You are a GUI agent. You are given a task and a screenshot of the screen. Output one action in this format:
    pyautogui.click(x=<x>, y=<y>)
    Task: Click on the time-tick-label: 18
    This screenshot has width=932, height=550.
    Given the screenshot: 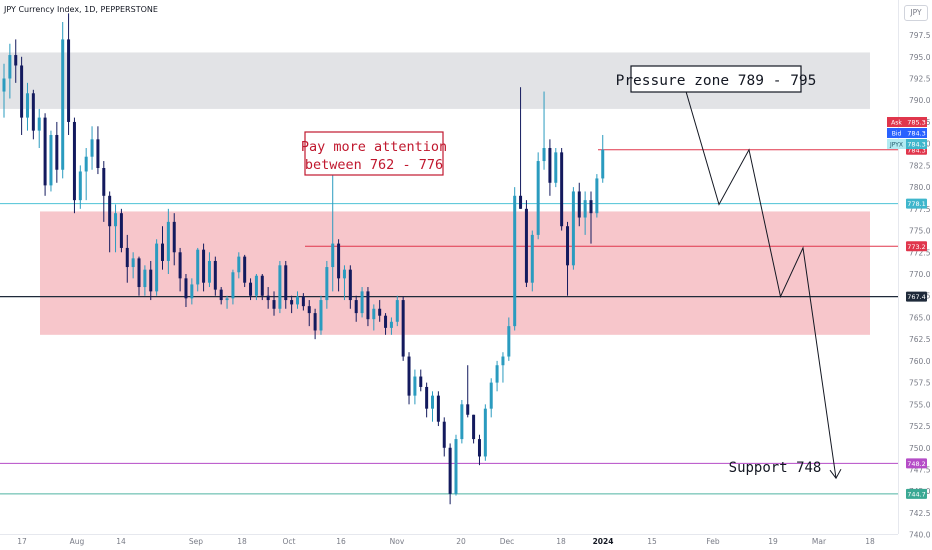 What is the action you would take?
    pyautogui.click(x=561, y=541)
    